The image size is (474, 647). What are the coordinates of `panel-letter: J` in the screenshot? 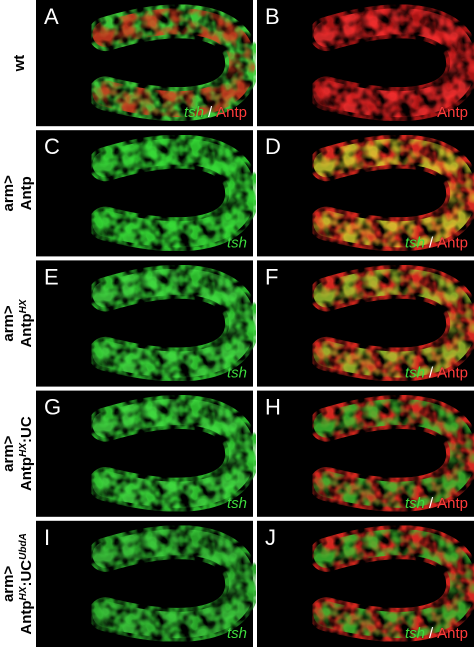 It's located at (270, 537).